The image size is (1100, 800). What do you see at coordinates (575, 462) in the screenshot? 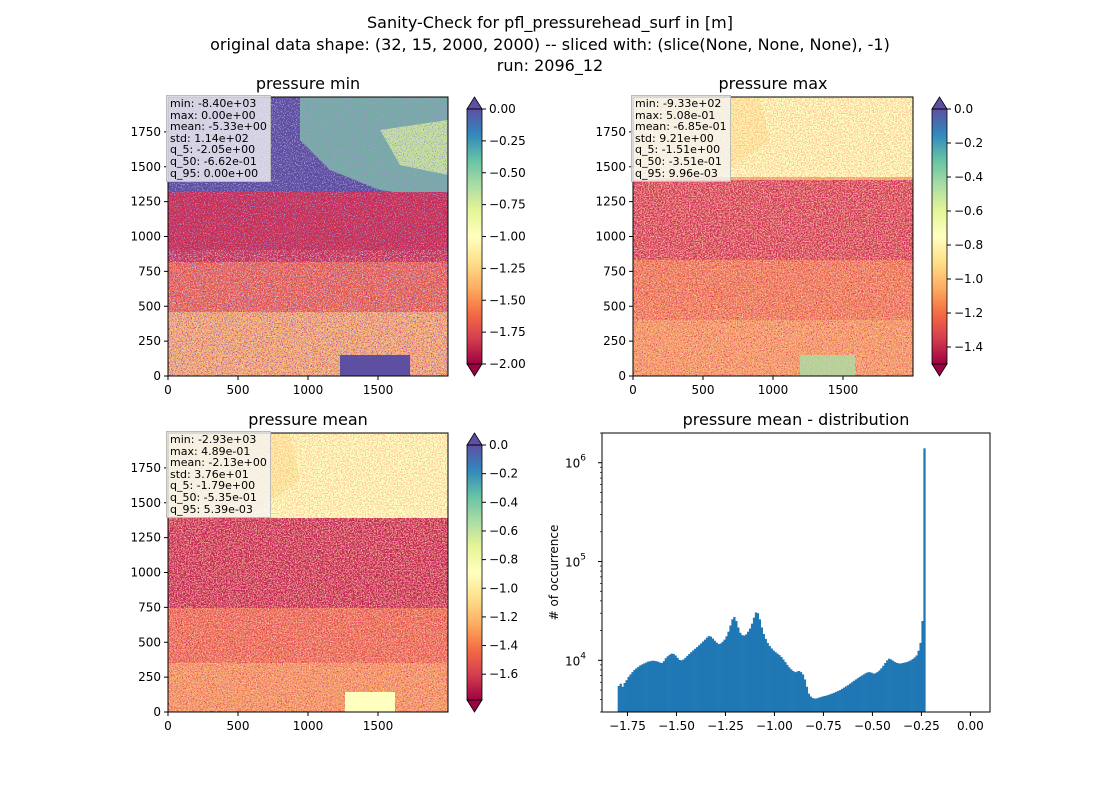
I see `histogram-y-tick-label: 10⁶` at bounding box center [575, 462].